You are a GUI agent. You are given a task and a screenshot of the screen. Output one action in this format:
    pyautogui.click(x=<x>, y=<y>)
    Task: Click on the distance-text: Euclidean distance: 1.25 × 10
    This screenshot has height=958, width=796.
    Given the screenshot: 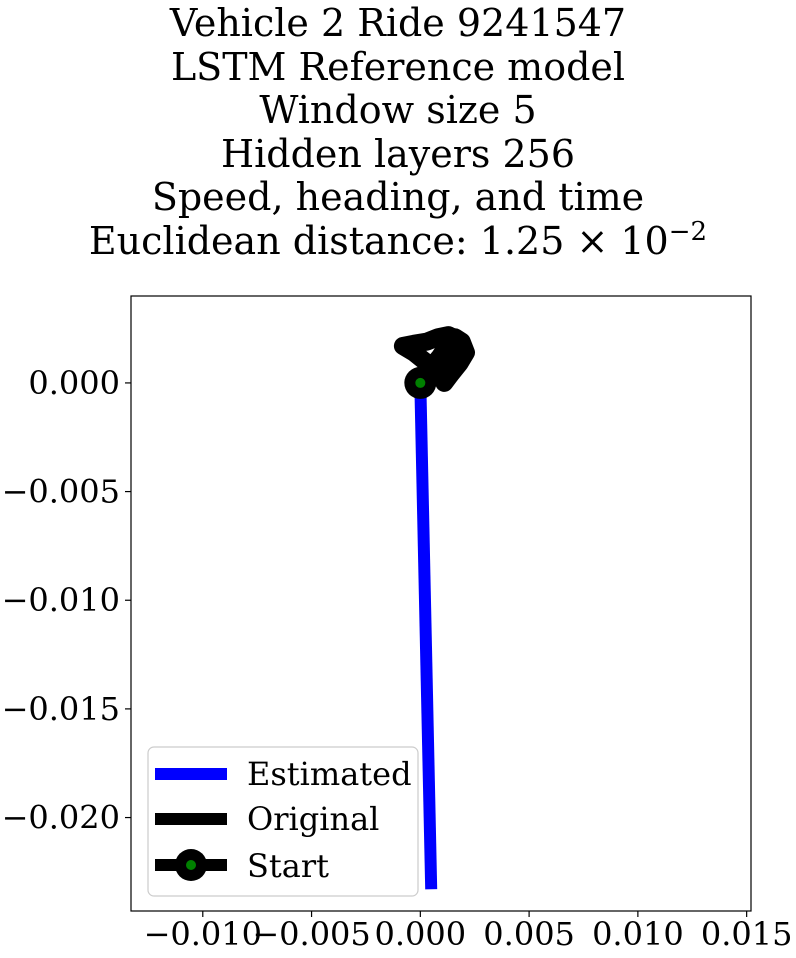 What is the action you would take?
    pyautogui.click(x=378, y=240)
    